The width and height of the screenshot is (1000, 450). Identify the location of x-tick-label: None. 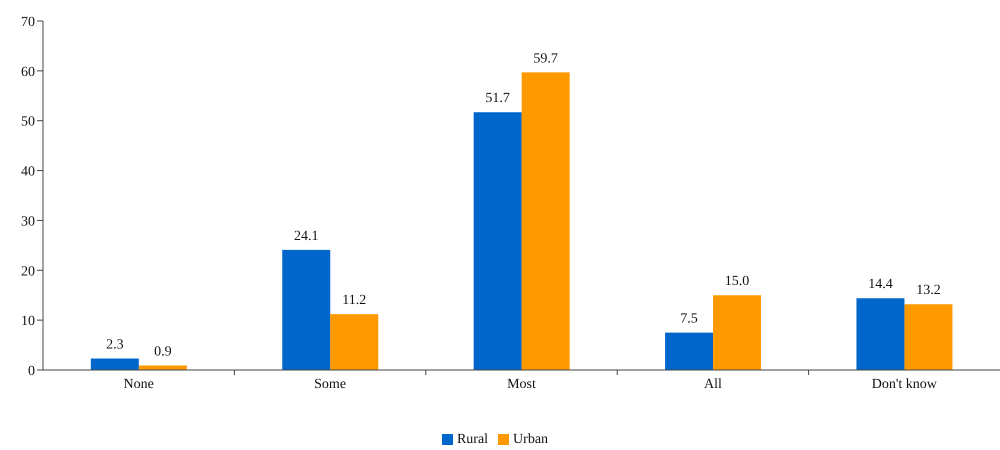
(139, 384).